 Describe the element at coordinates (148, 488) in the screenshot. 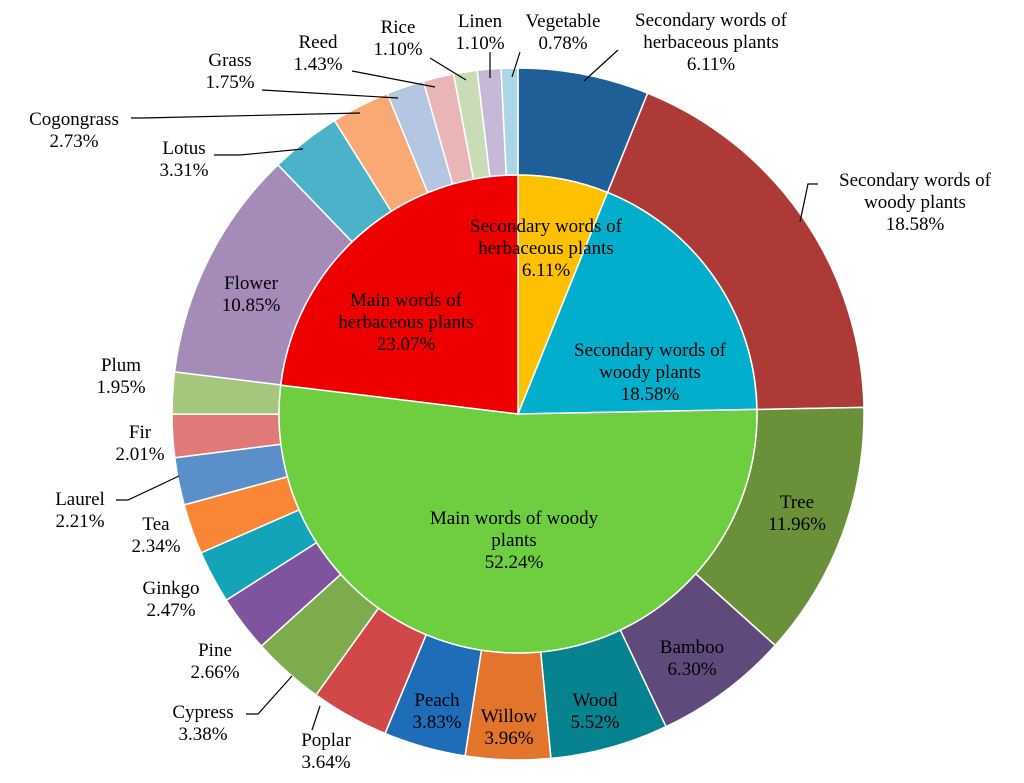

I see `leader-line-laurel` at that location.